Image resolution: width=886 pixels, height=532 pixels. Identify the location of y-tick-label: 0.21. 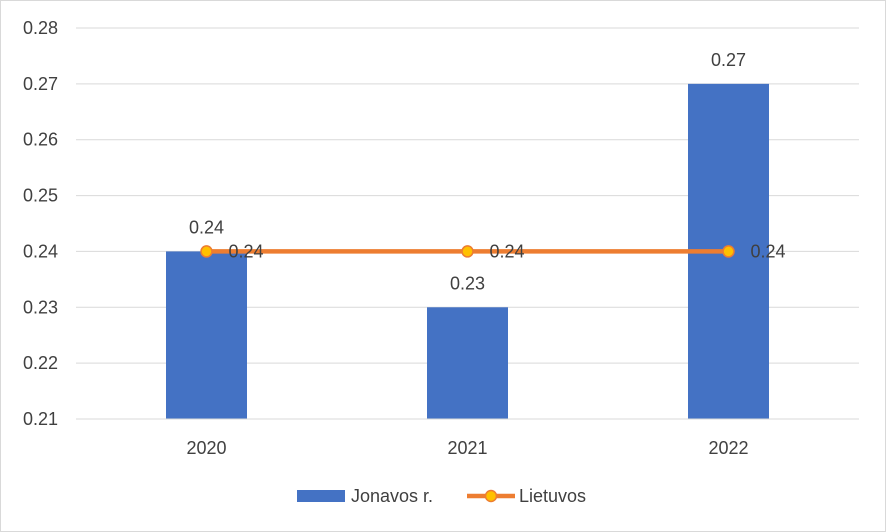
(40, 419).